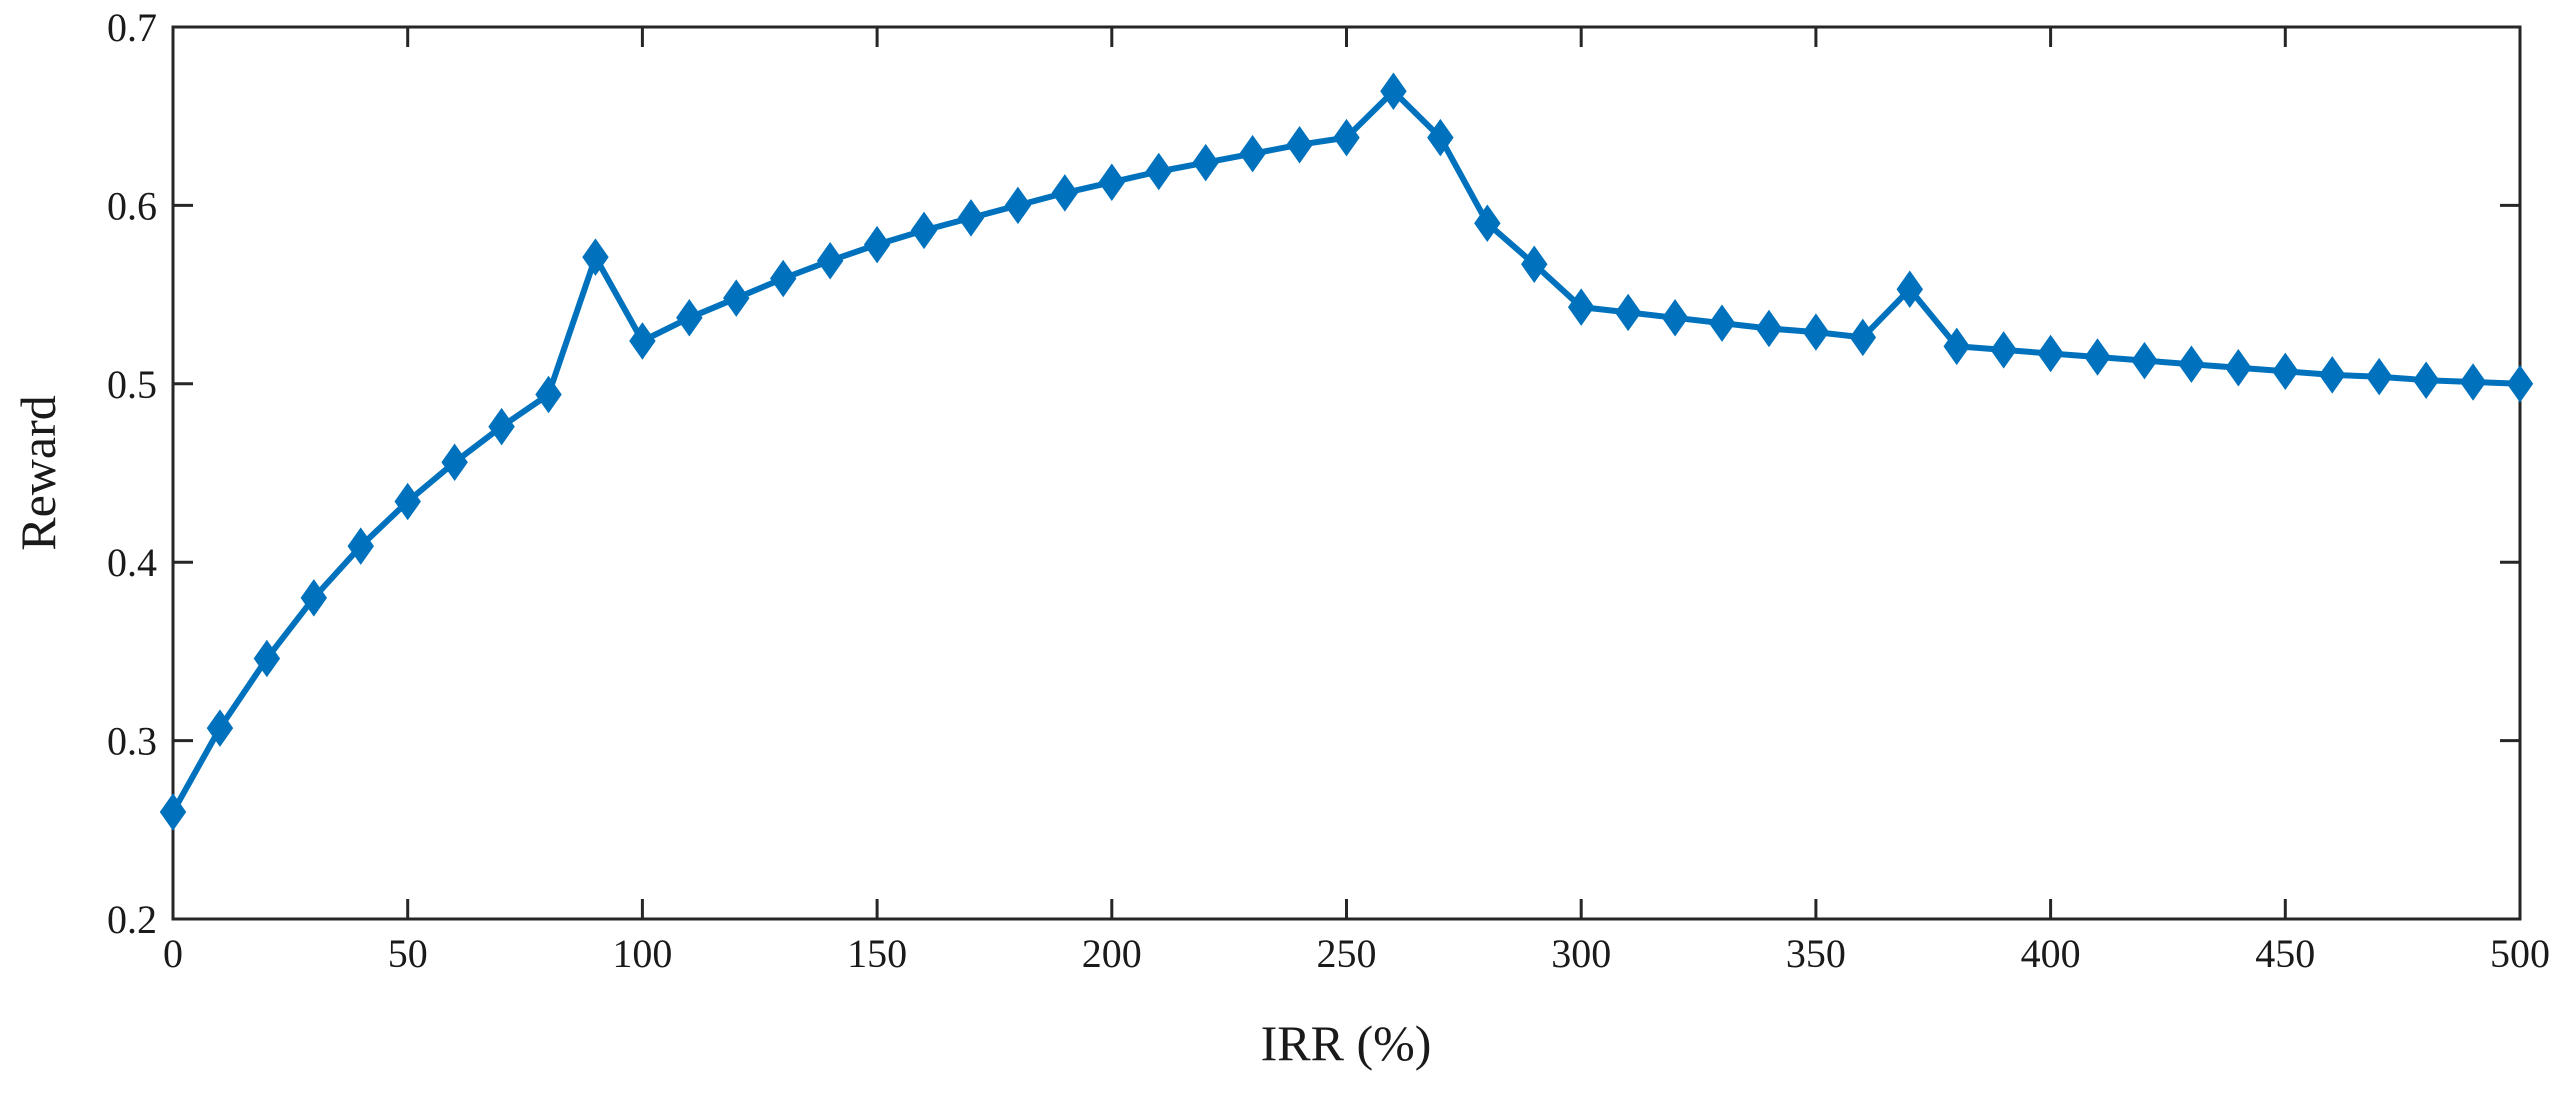 This screenshot has width=2573, height=1094. Describe the element at coordinates (1346, 1043) in the screenshot. I see `x-axis-label: IRR (%)` at that location.